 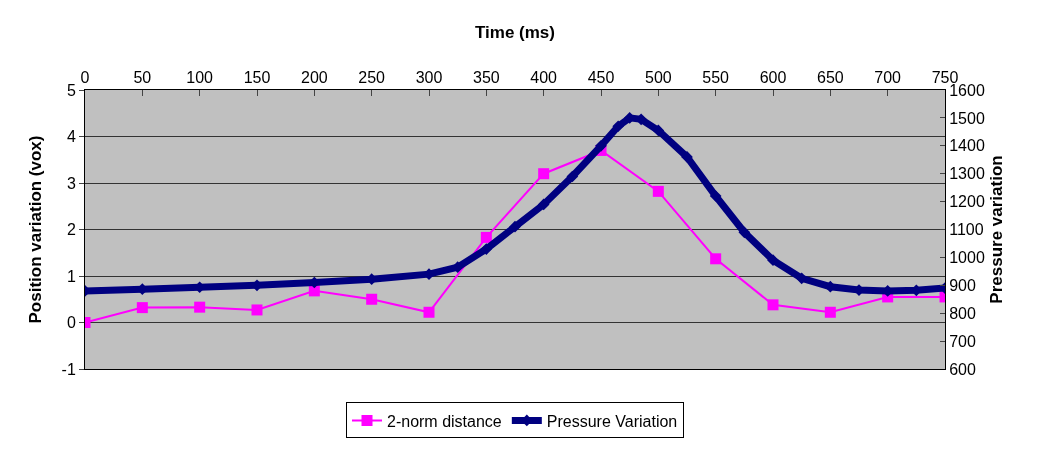 I want to click on y2-tick-label: 1500, so click(x=967, y=118).